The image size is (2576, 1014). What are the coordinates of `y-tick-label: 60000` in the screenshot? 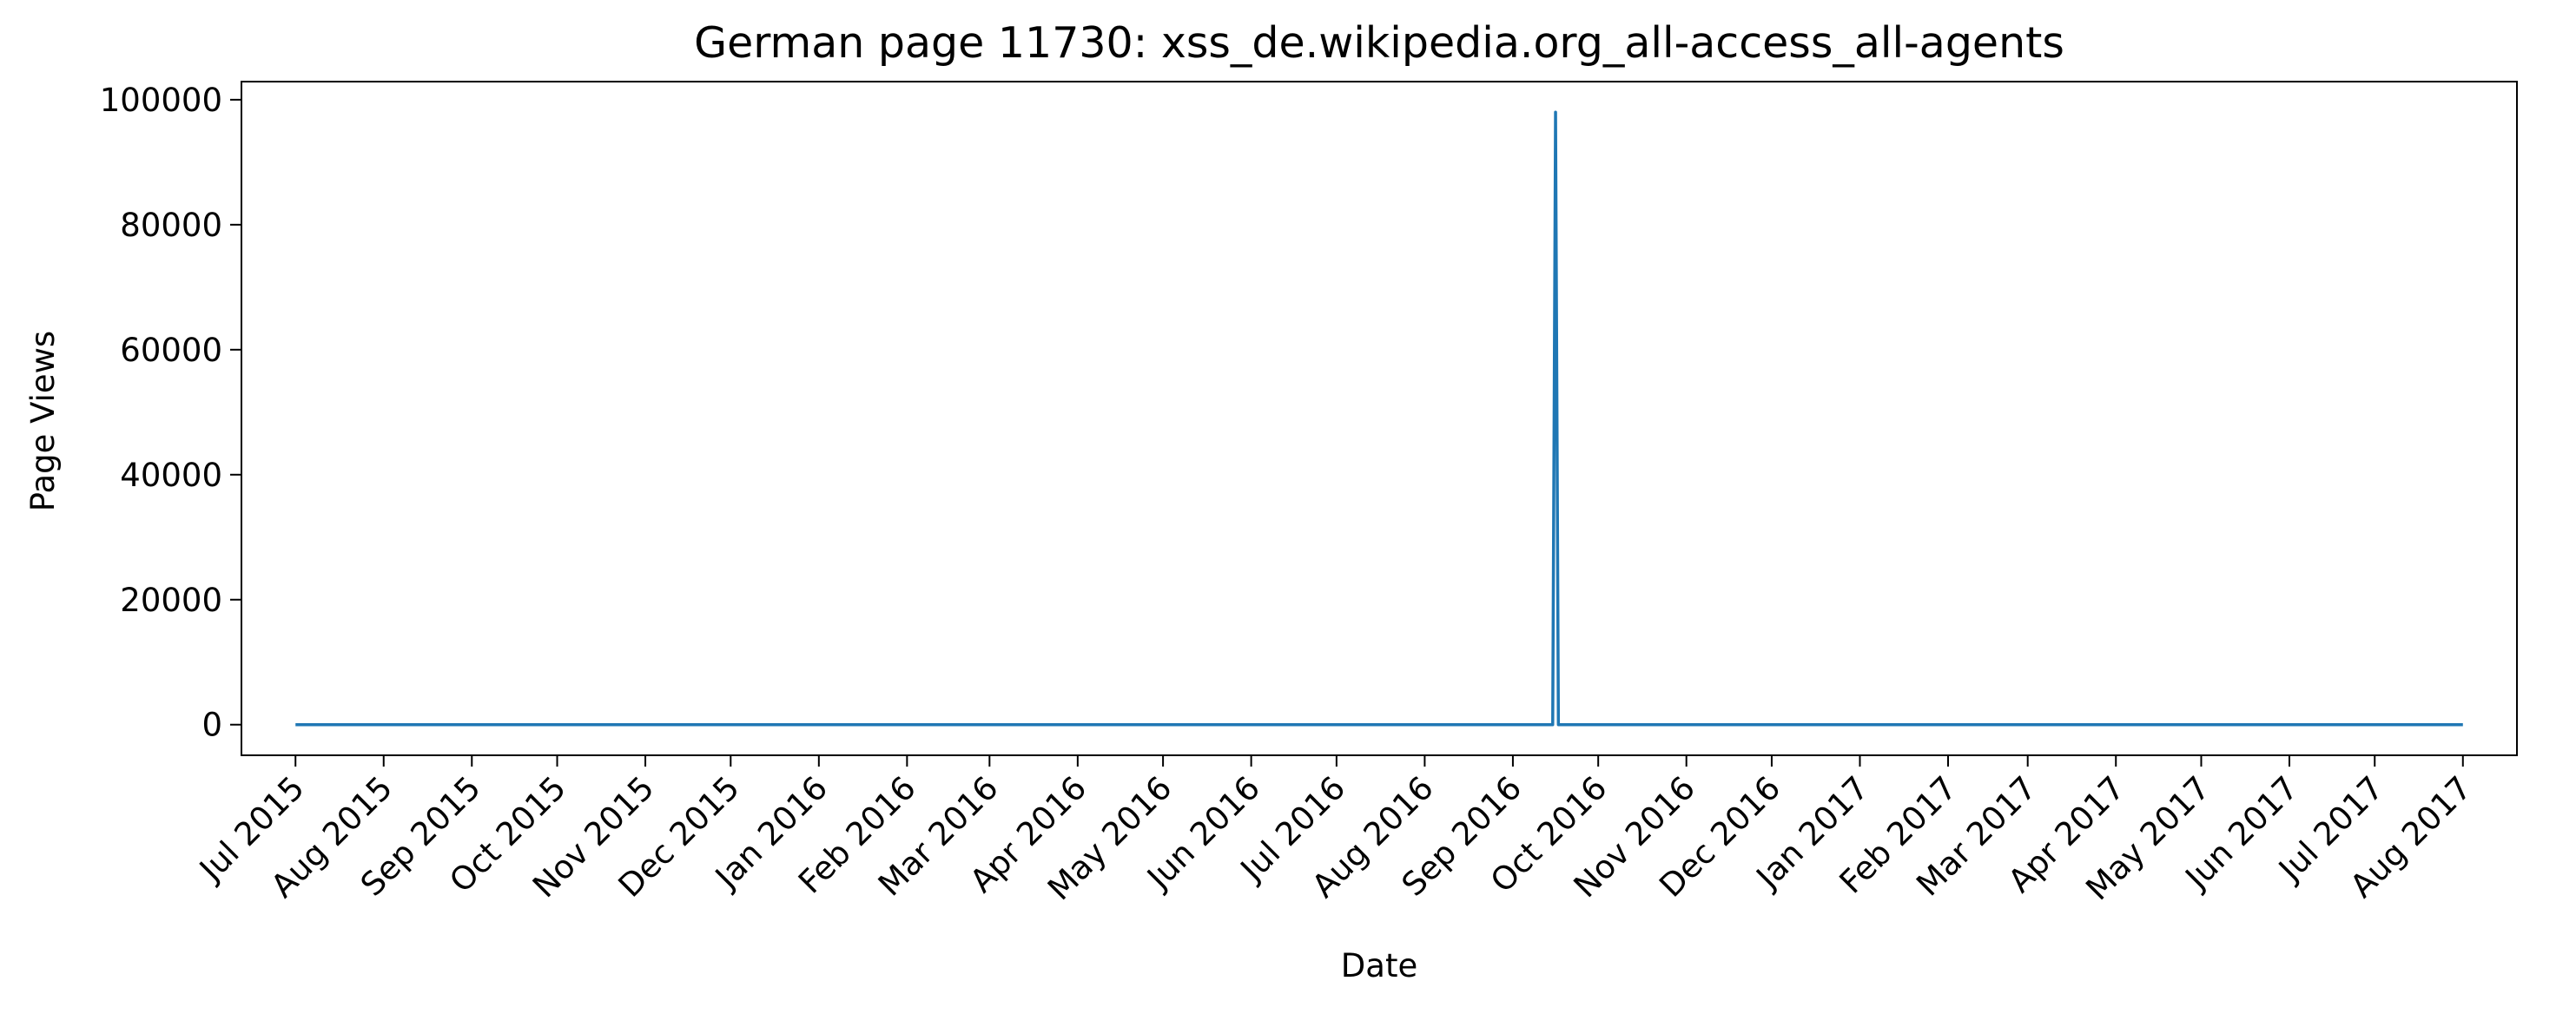 It's located at (171, 351).